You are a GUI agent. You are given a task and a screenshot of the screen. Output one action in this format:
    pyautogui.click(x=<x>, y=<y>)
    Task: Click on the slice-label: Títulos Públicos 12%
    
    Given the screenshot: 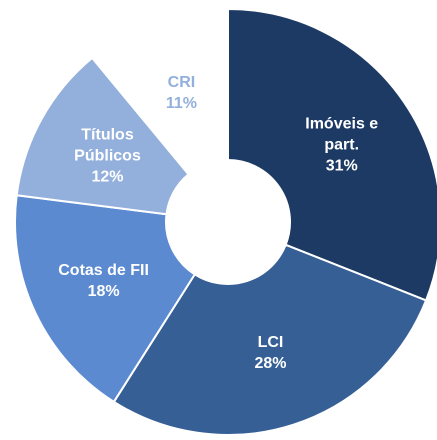 What is the action you would take?
    pyautogui.click(x=108, y=155)
    